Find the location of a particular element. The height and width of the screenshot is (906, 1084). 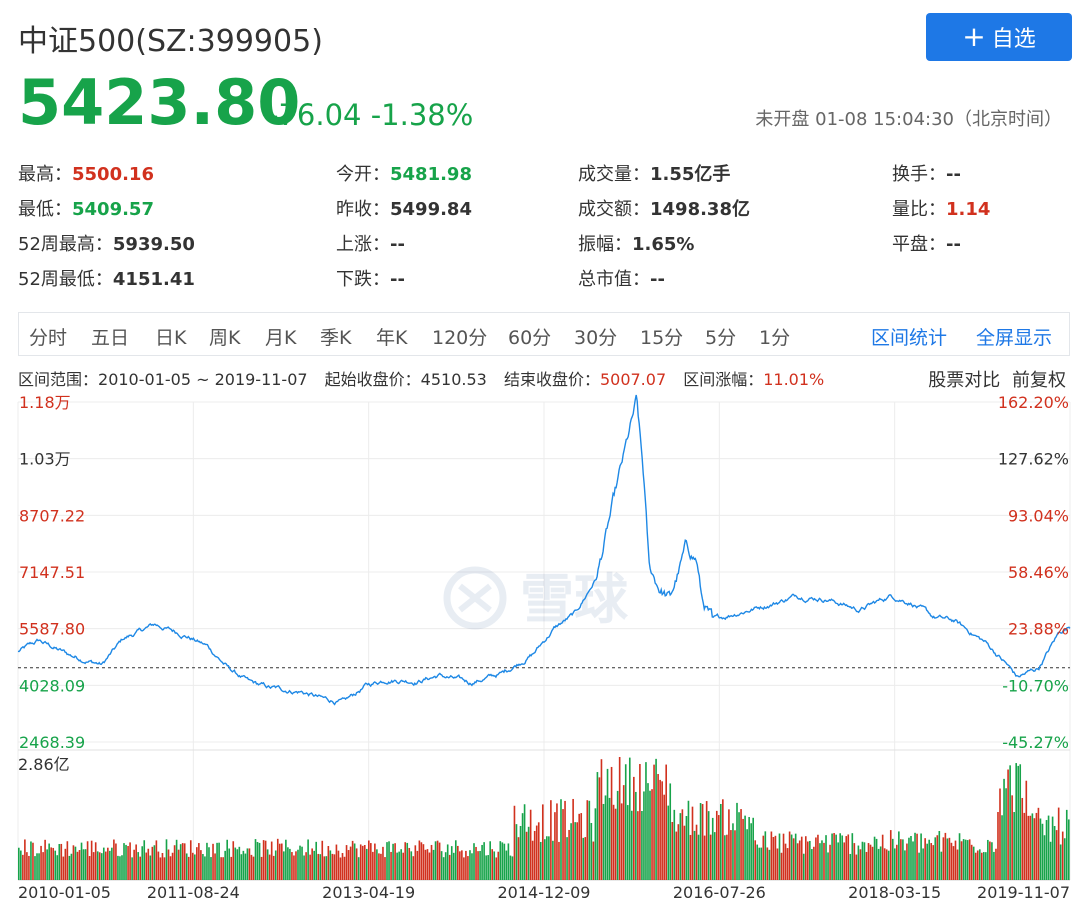

tab-5min: 5分 is located at coordinates (721, 338).